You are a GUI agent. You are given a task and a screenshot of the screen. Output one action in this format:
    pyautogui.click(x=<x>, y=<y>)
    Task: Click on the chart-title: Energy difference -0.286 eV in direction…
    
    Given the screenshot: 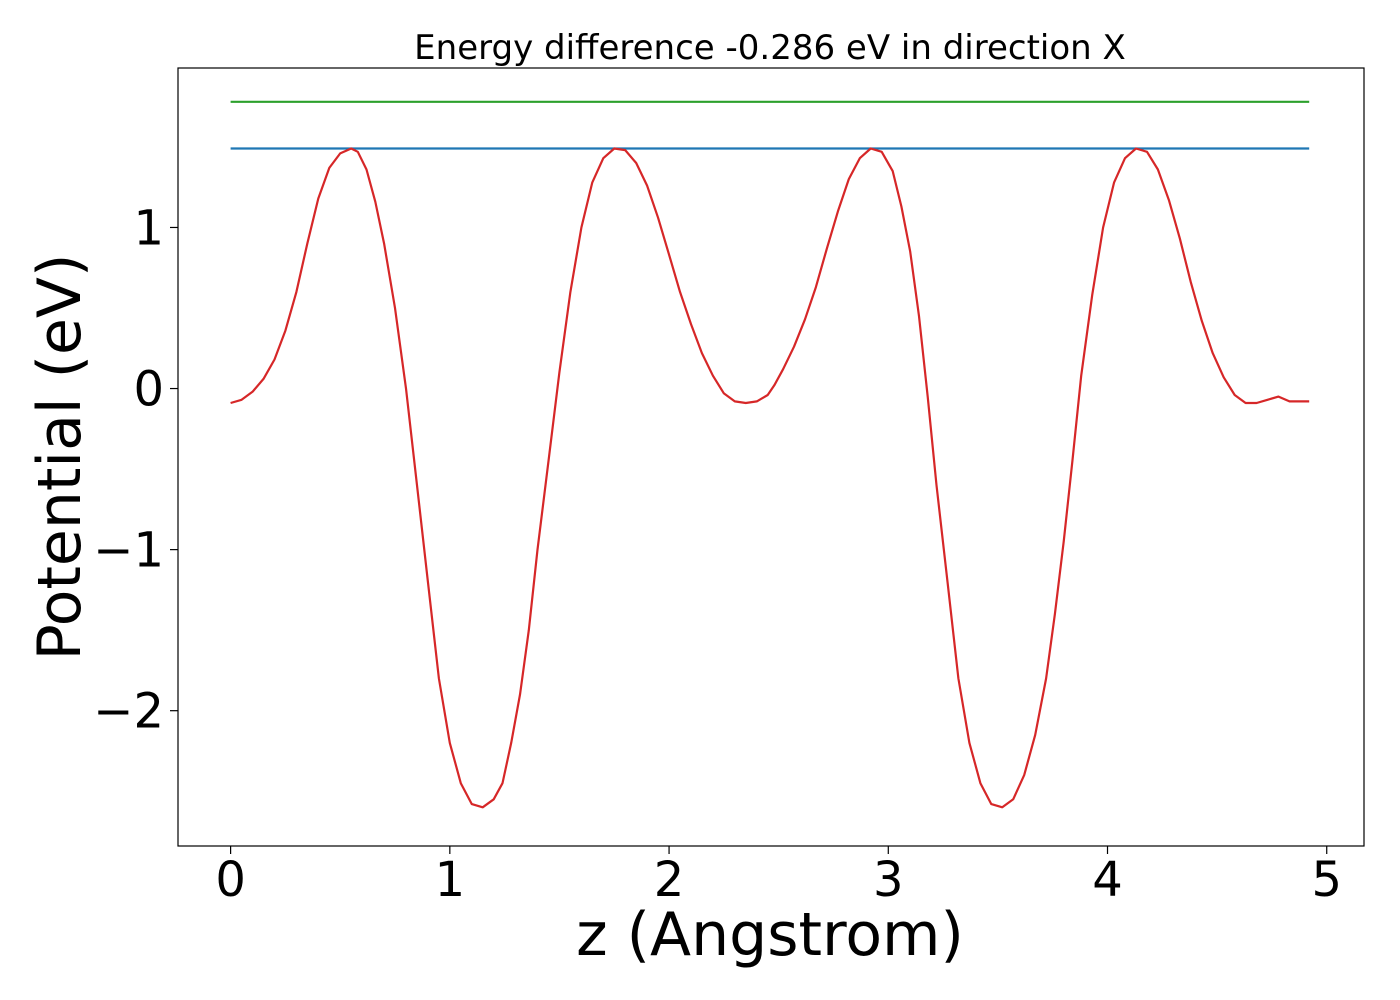 What is the action you would take?
    pyautogui.click(x=770, y=48)
    